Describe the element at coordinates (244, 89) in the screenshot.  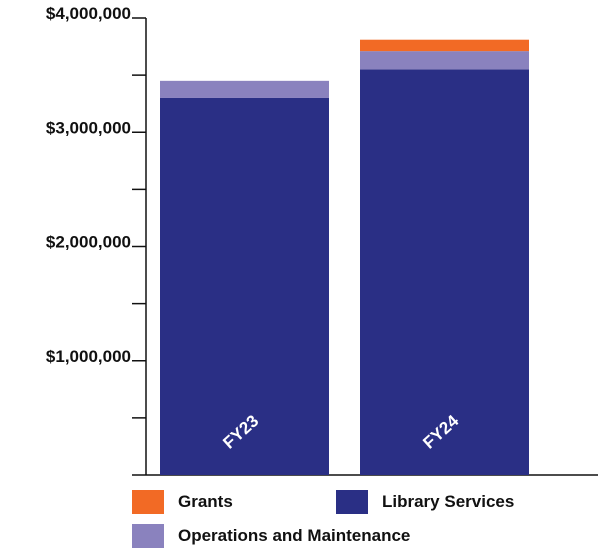
I see `bar-fy23-operations-and-maintenance` at that location.